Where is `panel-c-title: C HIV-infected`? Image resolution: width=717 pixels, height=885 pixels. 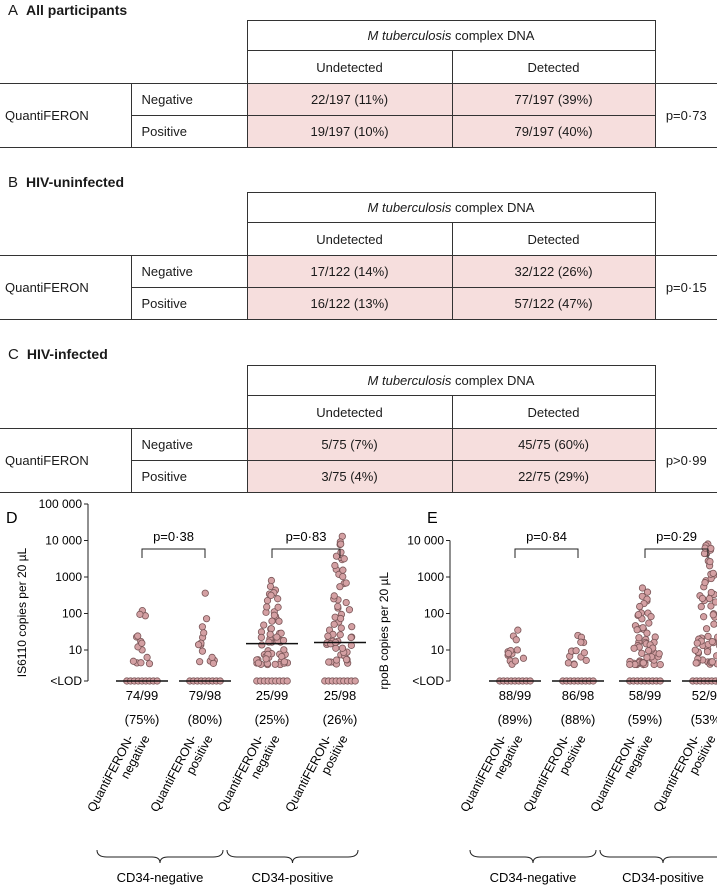
panel-c-title: C HIV-infected is located at coordinates (58, 354).